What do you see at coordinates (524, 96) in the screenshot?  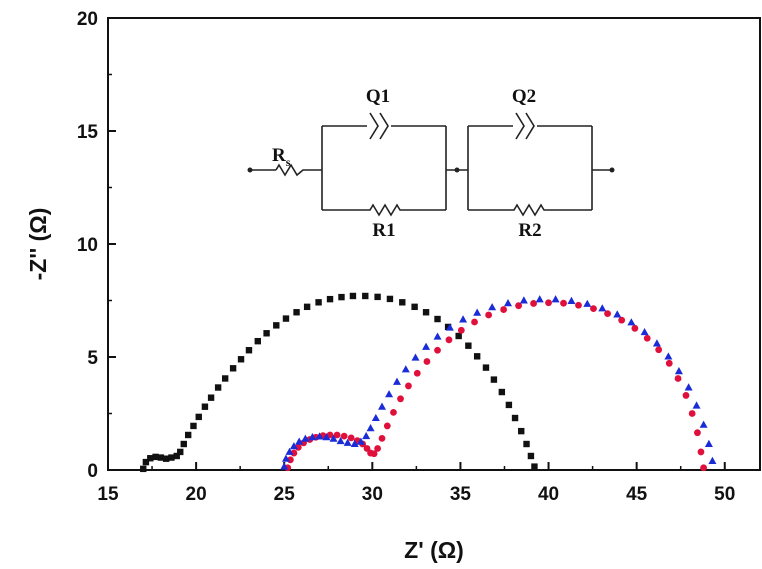 I see `cpe-q2-label: Q2` at bounding box center [524, 96].